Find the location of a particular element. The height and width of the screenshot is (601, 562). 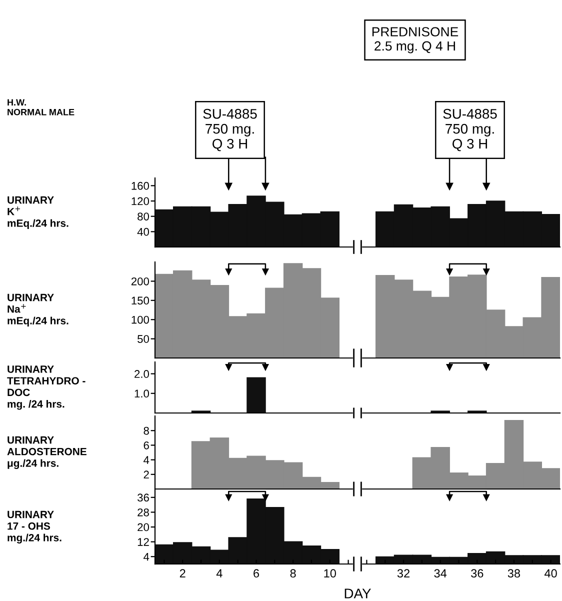

y-tick-label: 8 is located at coordinates (146, 430).